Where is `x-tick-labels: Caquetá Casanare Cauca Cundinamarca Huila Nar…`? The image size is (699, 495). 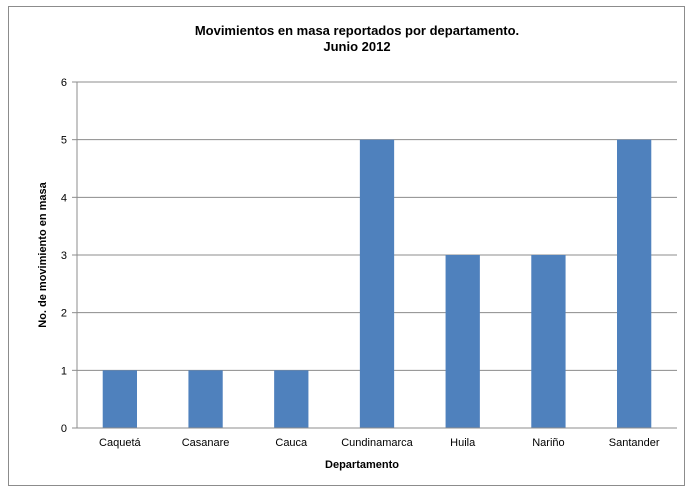 x-tick-labels: Caquetá Casanare Cauca Cundinamarca Huila Nar… is located at coordinates (379, 443).